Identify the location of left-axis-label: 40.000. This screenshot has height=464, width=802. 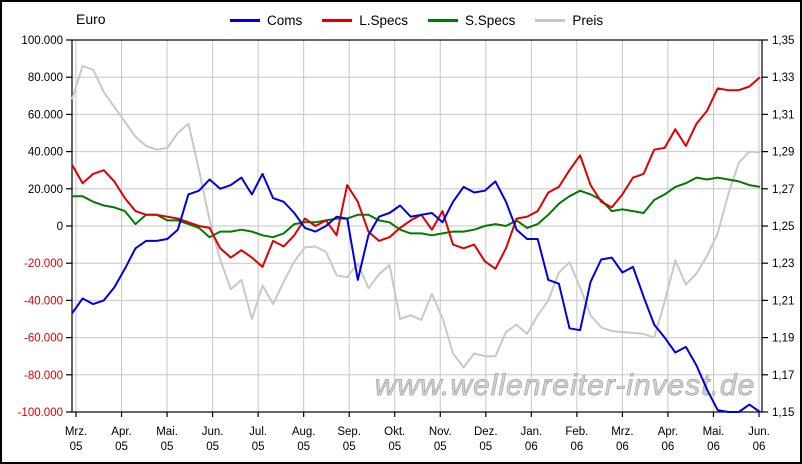
(45, 153).